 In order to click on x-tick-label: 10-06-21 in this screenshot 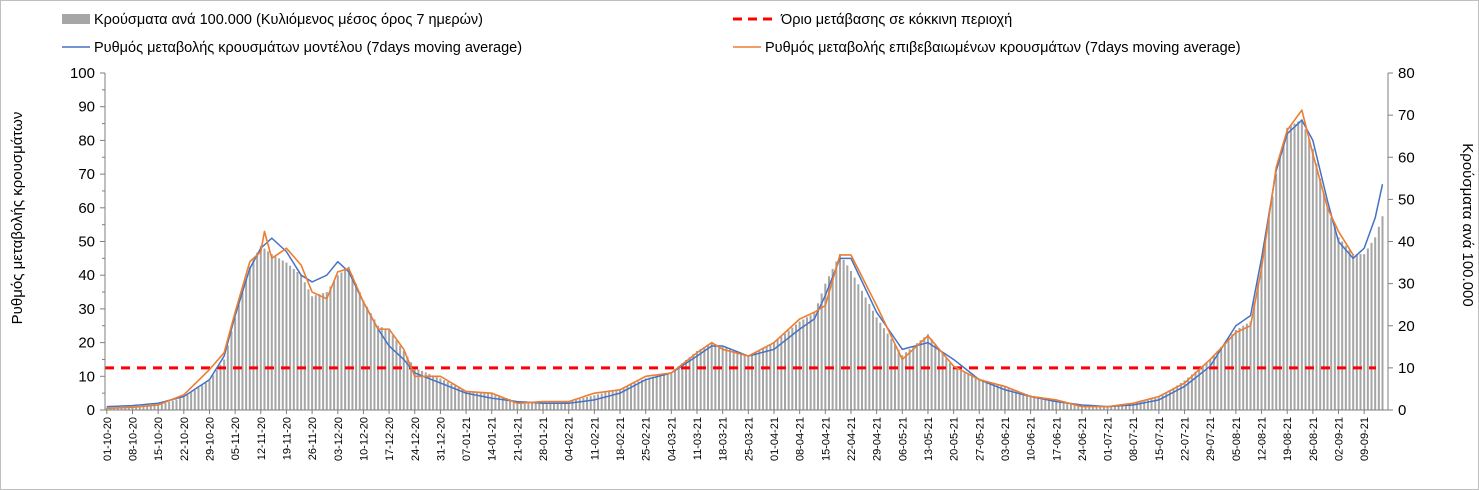, I will do `click(1032, 439)`.